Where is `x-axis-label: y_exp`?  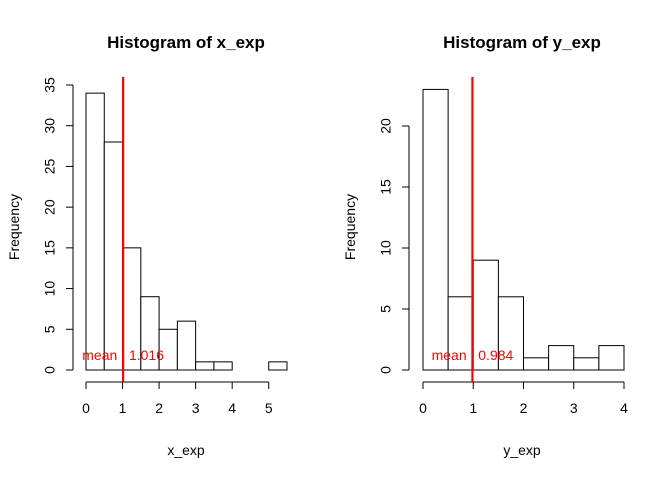
x-axis-label: y_exp is located at coordinates (522, 450).